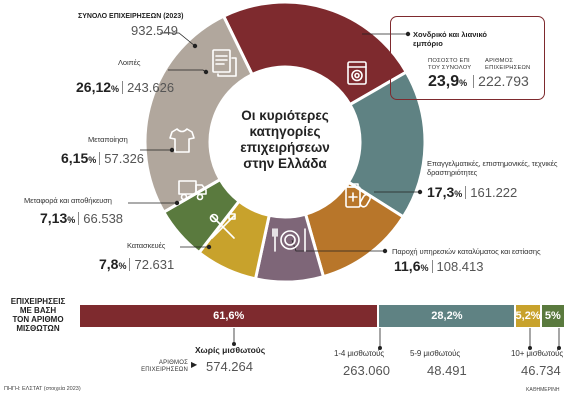  Describe the element at coordinates (541, 370) in the screenshot. I see `seg-value-10plus: 46.734` at that location.